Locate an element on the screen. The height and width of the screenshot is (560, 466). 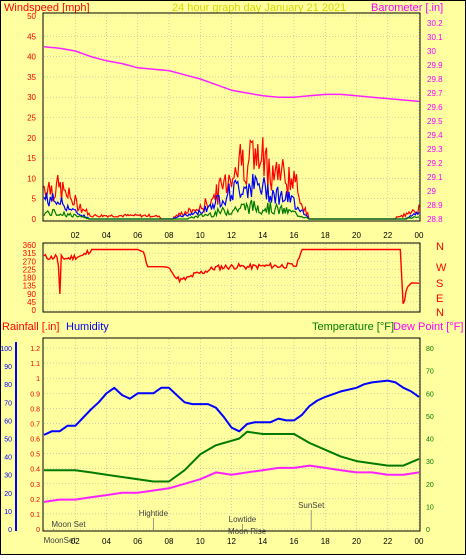
wind-tick-label: 5 is located at coordinates (34, 199).